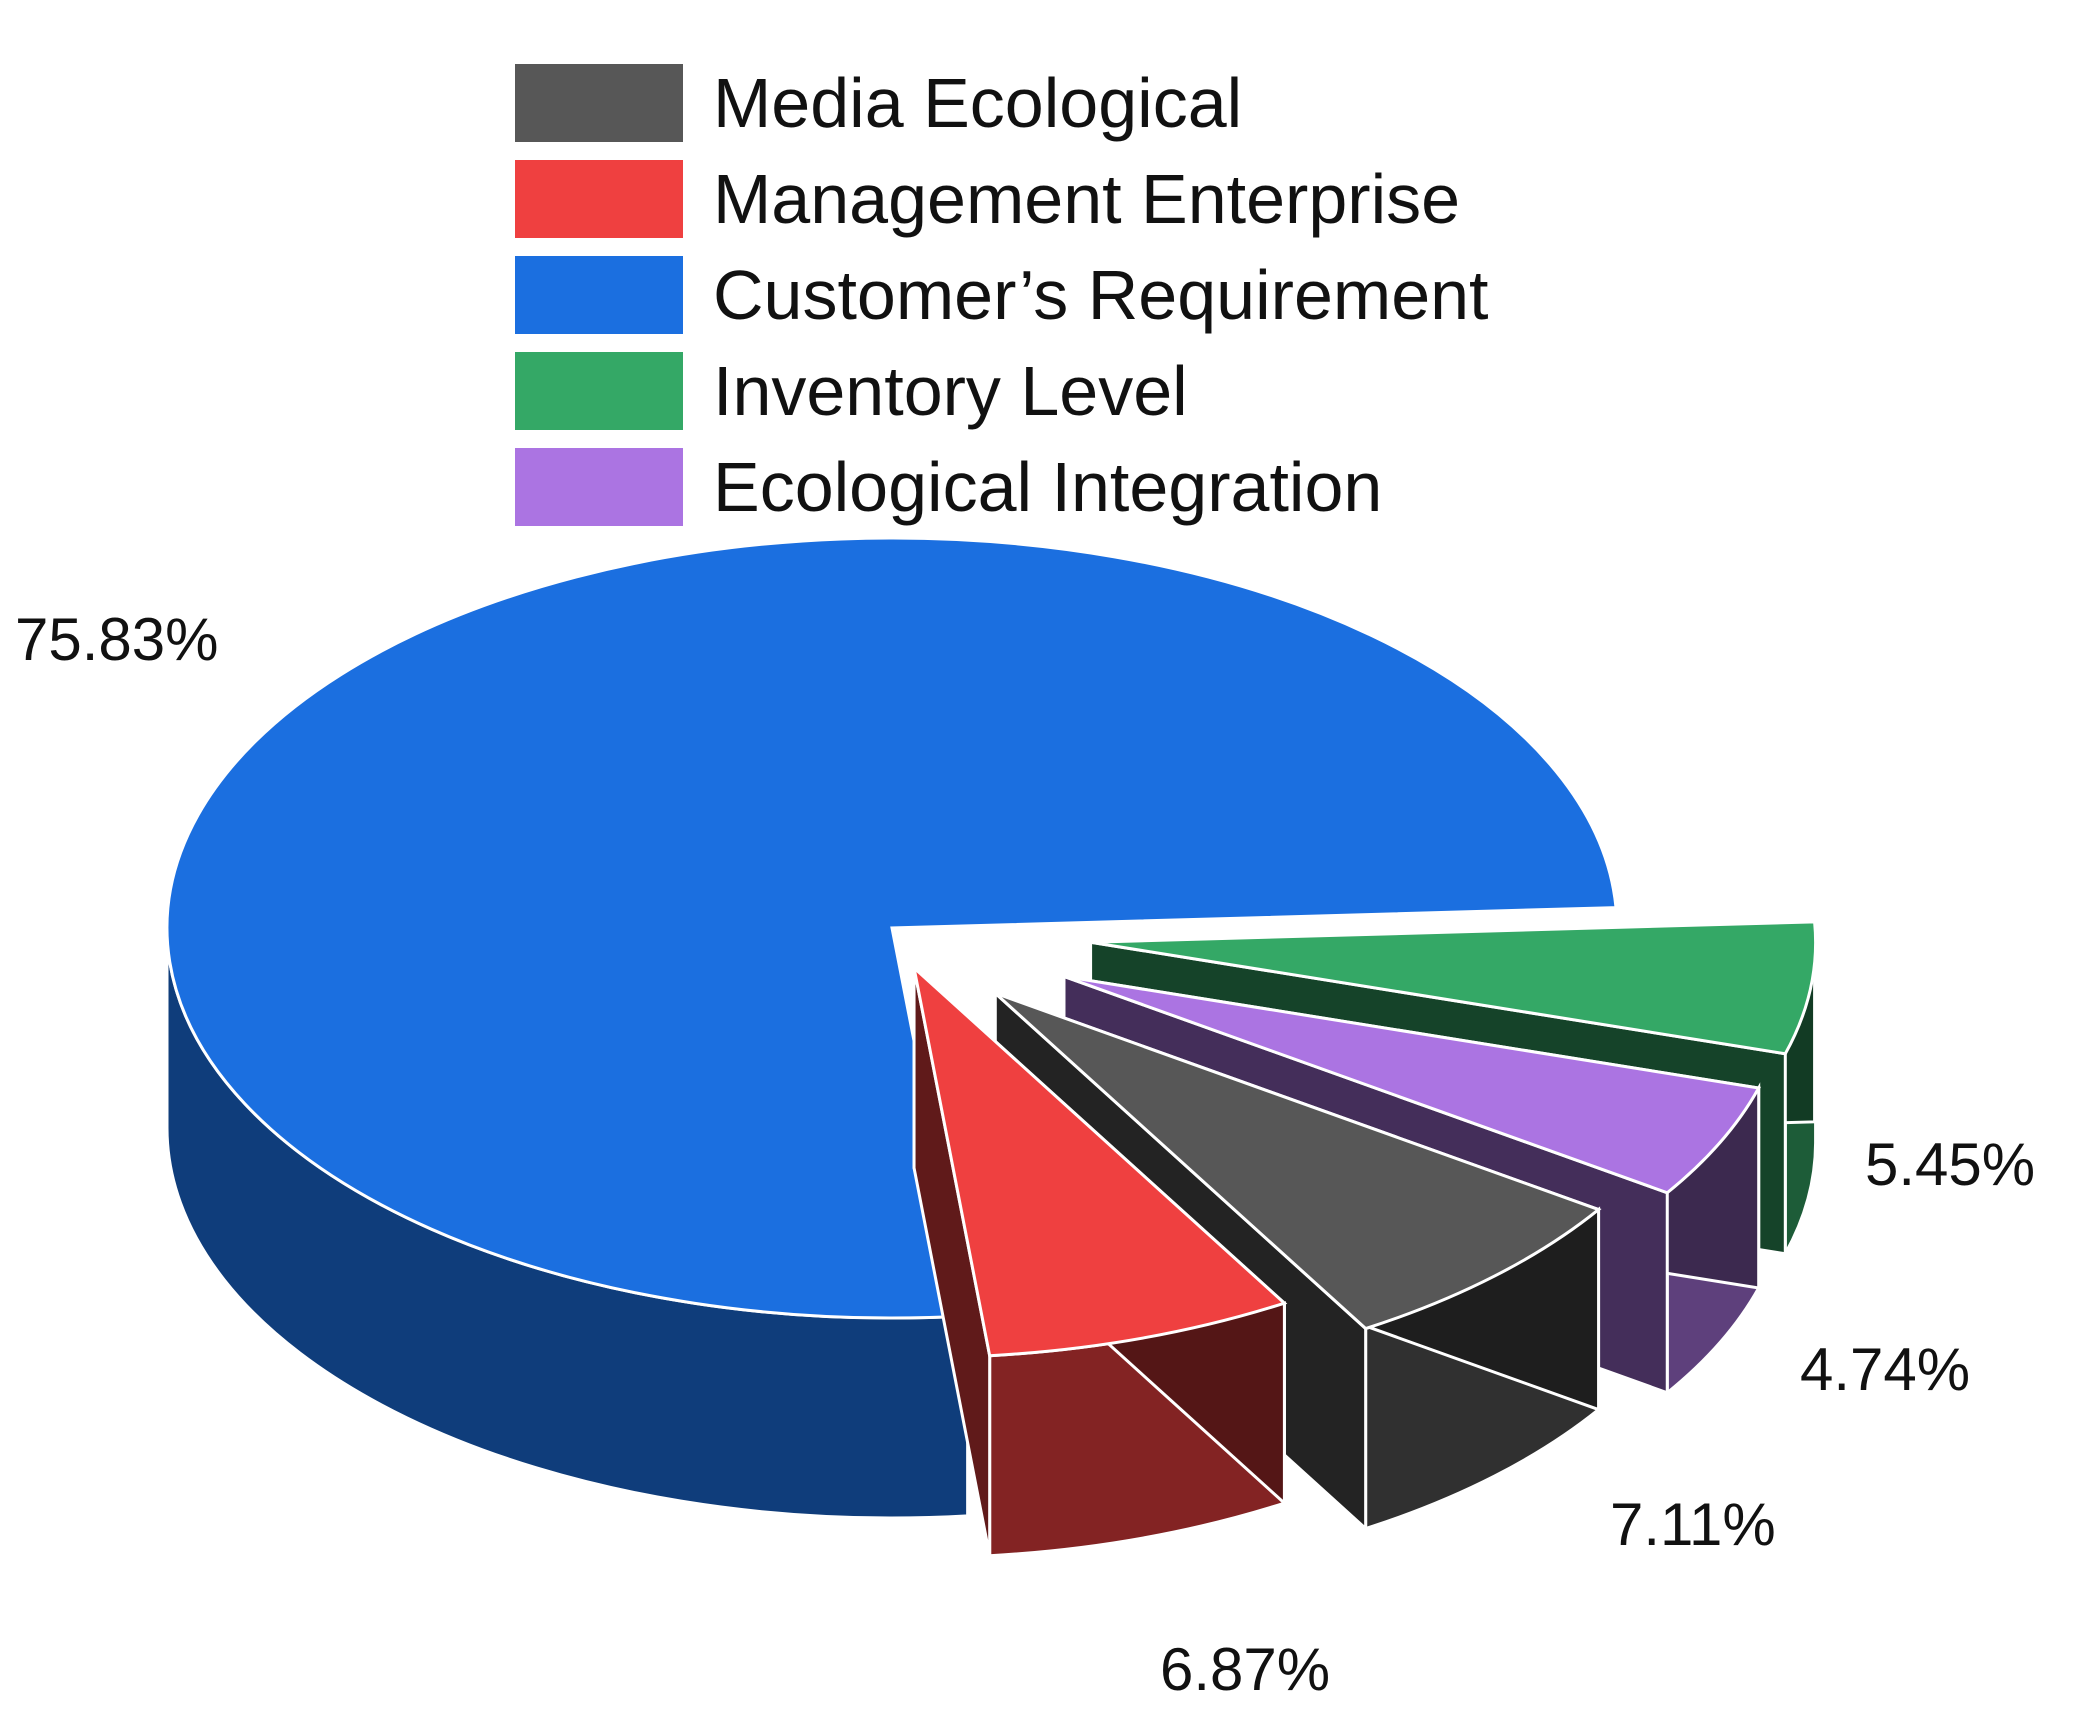  Describe the element at coordinates (978, 103) in the screenshot. I see `legend-label: Media Ecological` at that location.